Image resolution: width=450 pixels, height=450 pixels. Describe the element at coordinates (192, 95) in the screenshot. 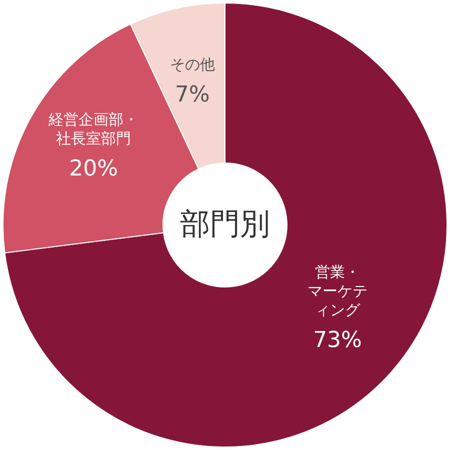

I see `data-label: 7%` at that location.